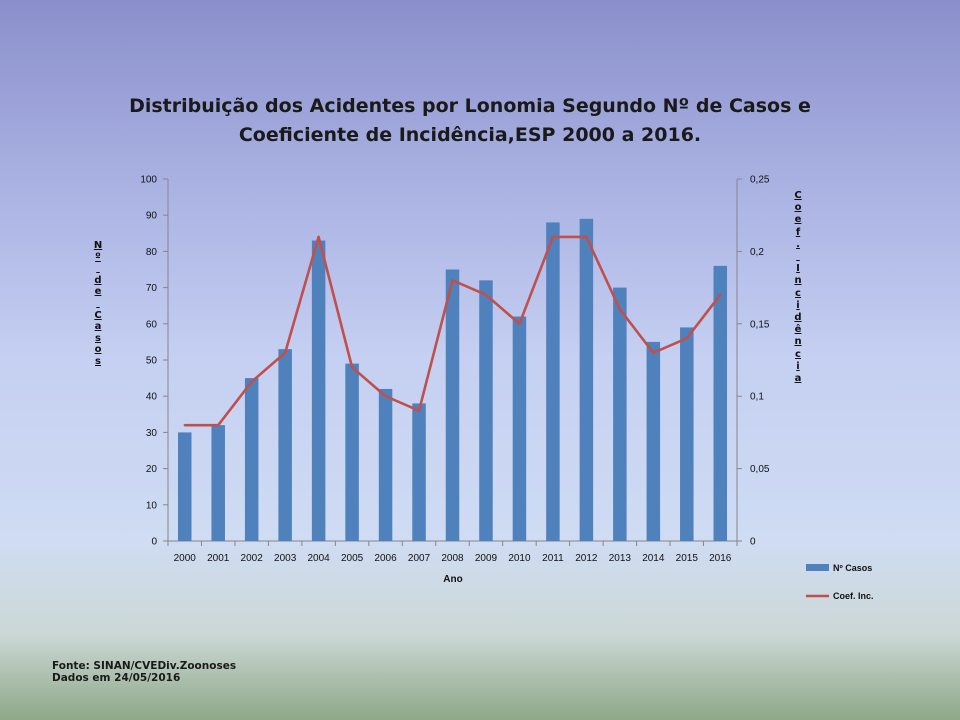 This screenshot has width=960, height=720. Describe the element at coordinates (98, 303) in the screenshot. I see `y-axis-title: N º d e C a s o s` at that location.